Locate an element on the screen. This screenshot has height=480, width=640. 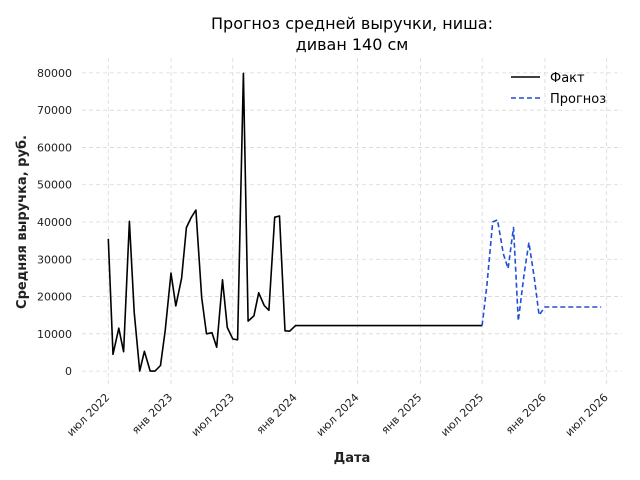
x-tick-label: янв 2023 is located at coordinates (152, 414).